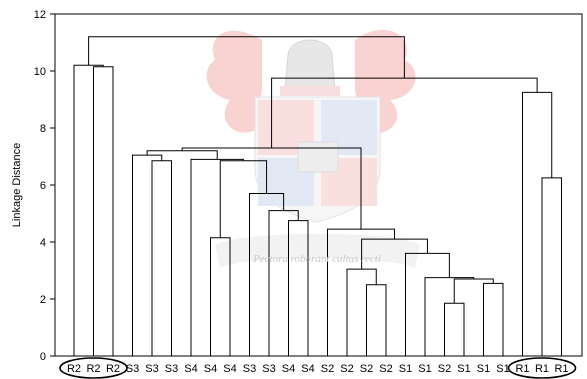  What do you see at coordinates (43, 186) in the screenshot?
I see `y-tick-label: 6` at bounding box center [43, 186].